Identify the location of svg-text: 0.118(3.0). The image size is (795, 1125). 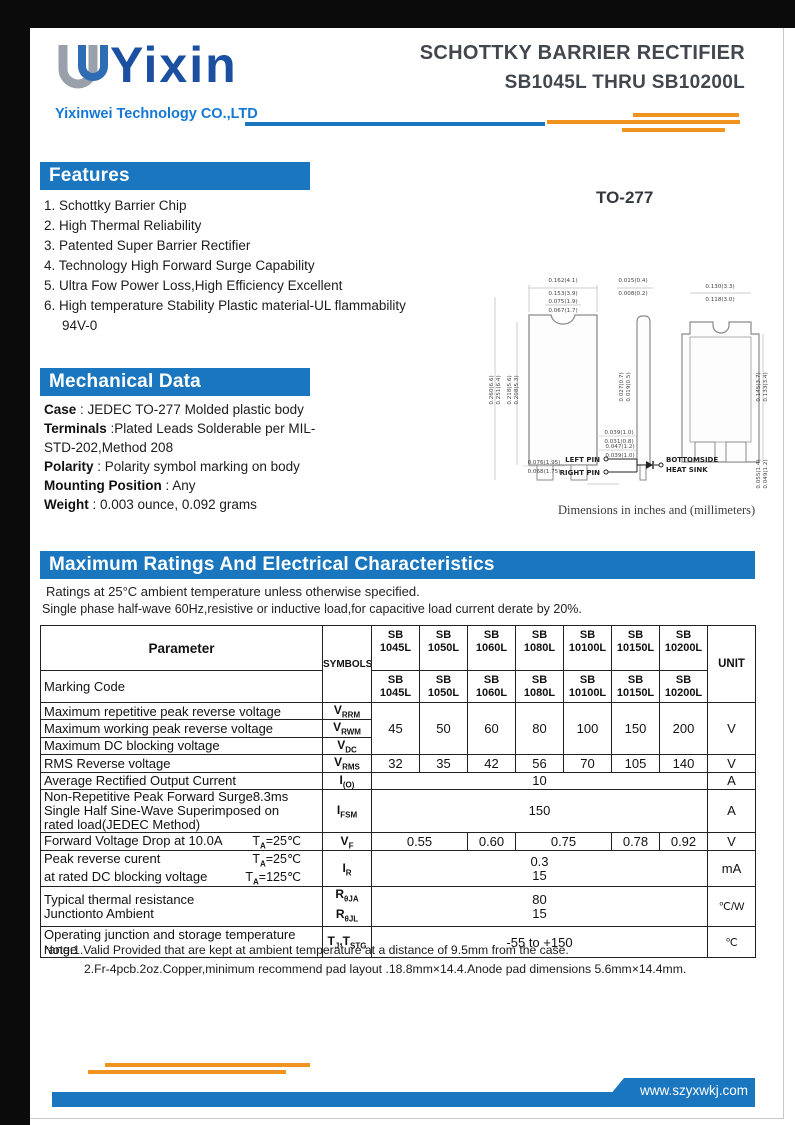
(719, 300).